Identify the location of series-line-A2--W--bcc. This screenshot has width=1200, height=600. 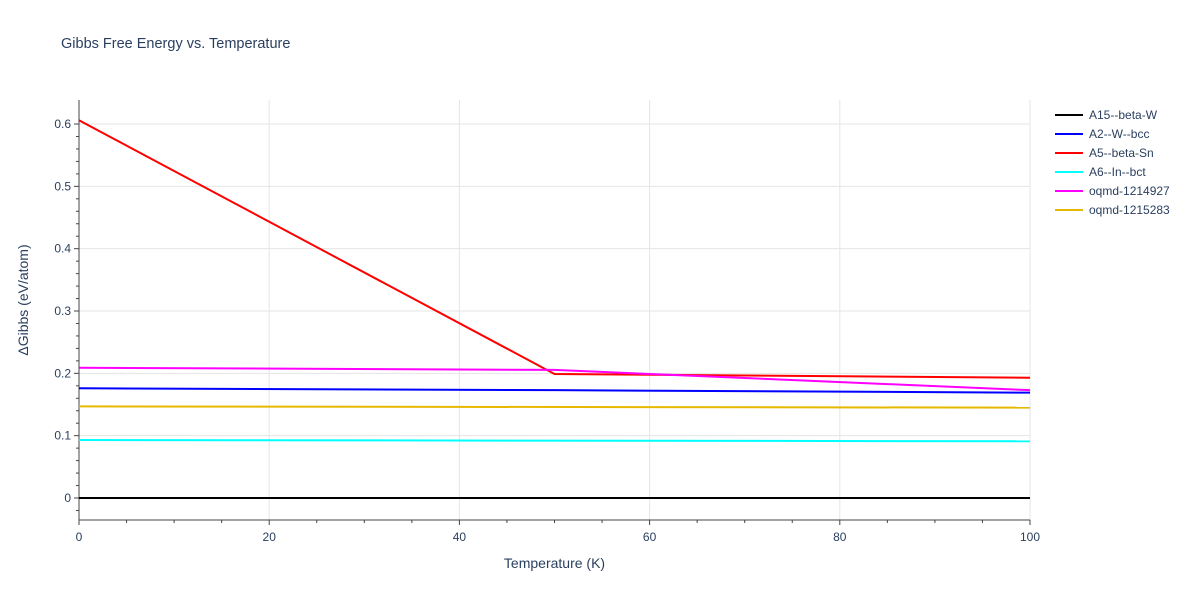
(554, 390).